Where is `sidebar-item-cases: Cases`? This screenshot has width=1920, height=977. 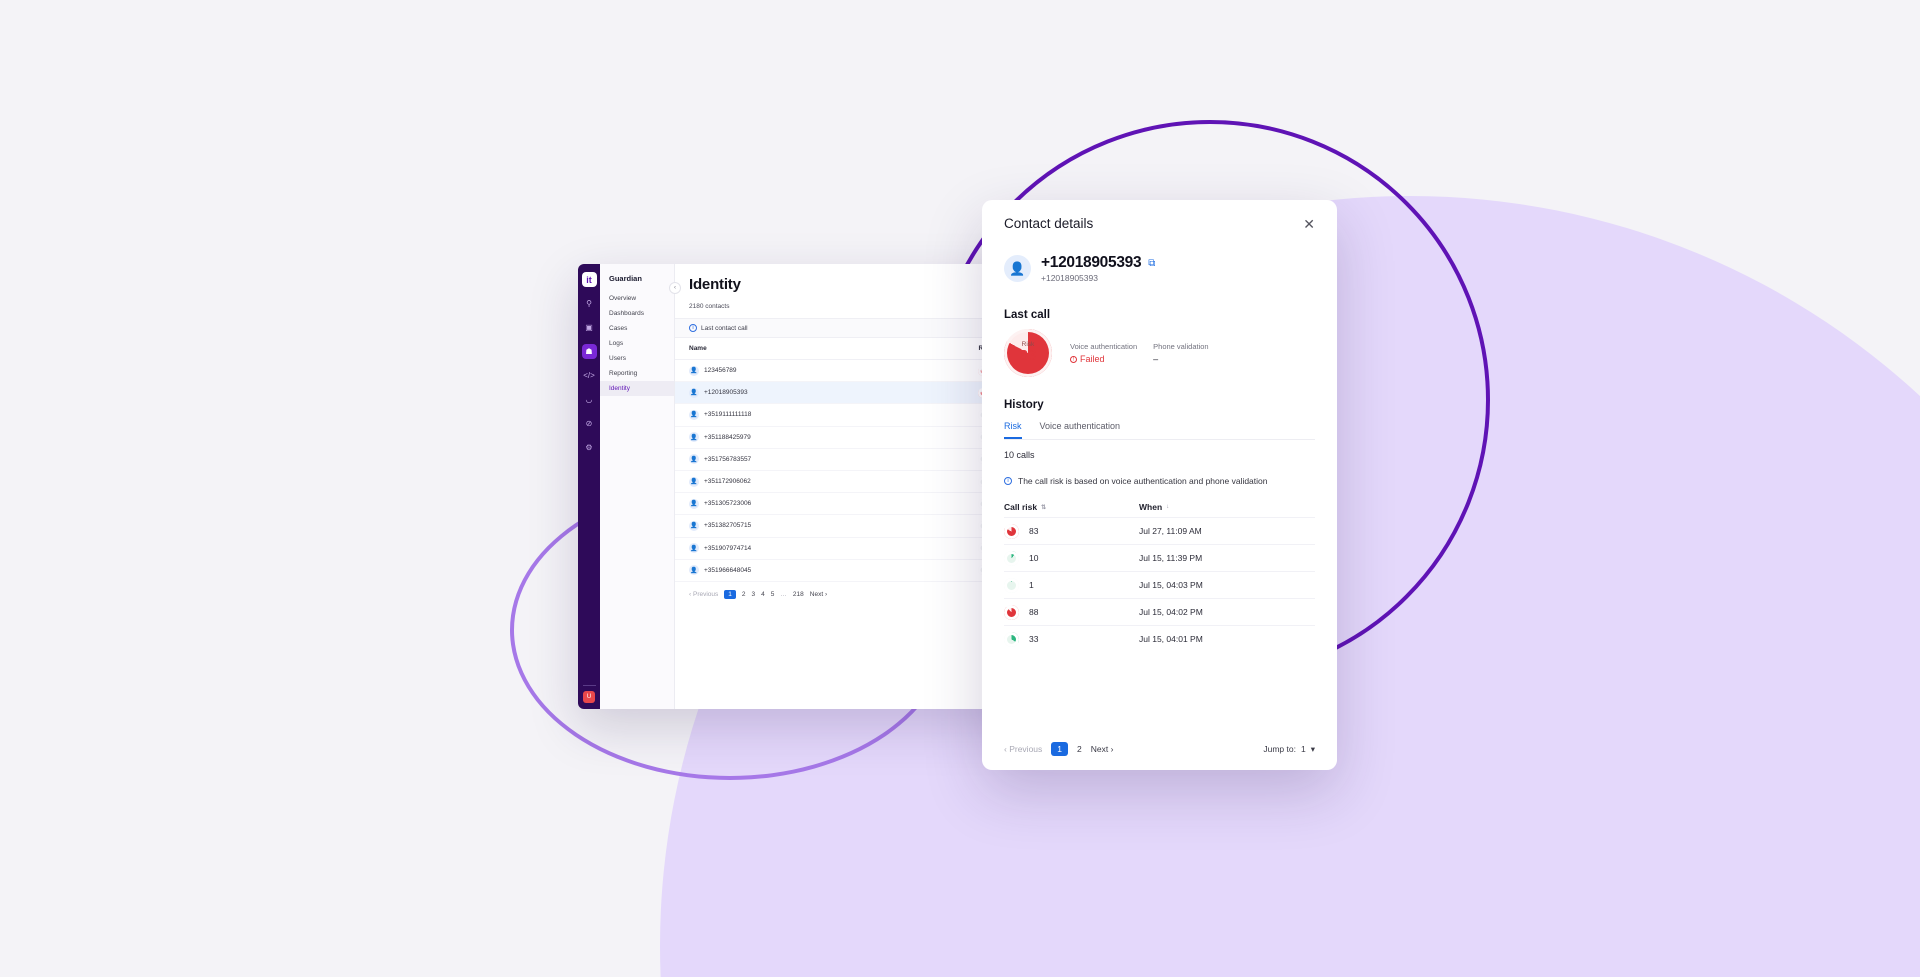
sidebar-item-cases: Cases is located at coordinates (618, 328).